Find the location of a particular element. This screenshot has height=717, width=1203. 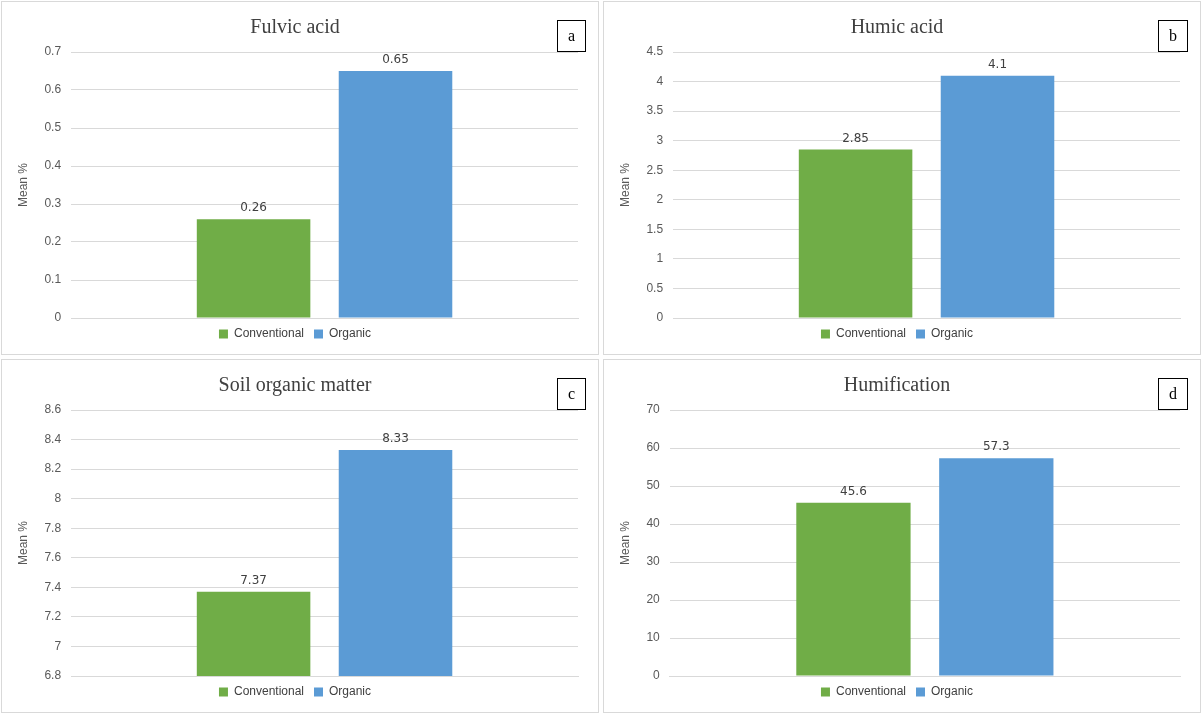

y-tick-label: 70 is located at coordinates (653, 409).